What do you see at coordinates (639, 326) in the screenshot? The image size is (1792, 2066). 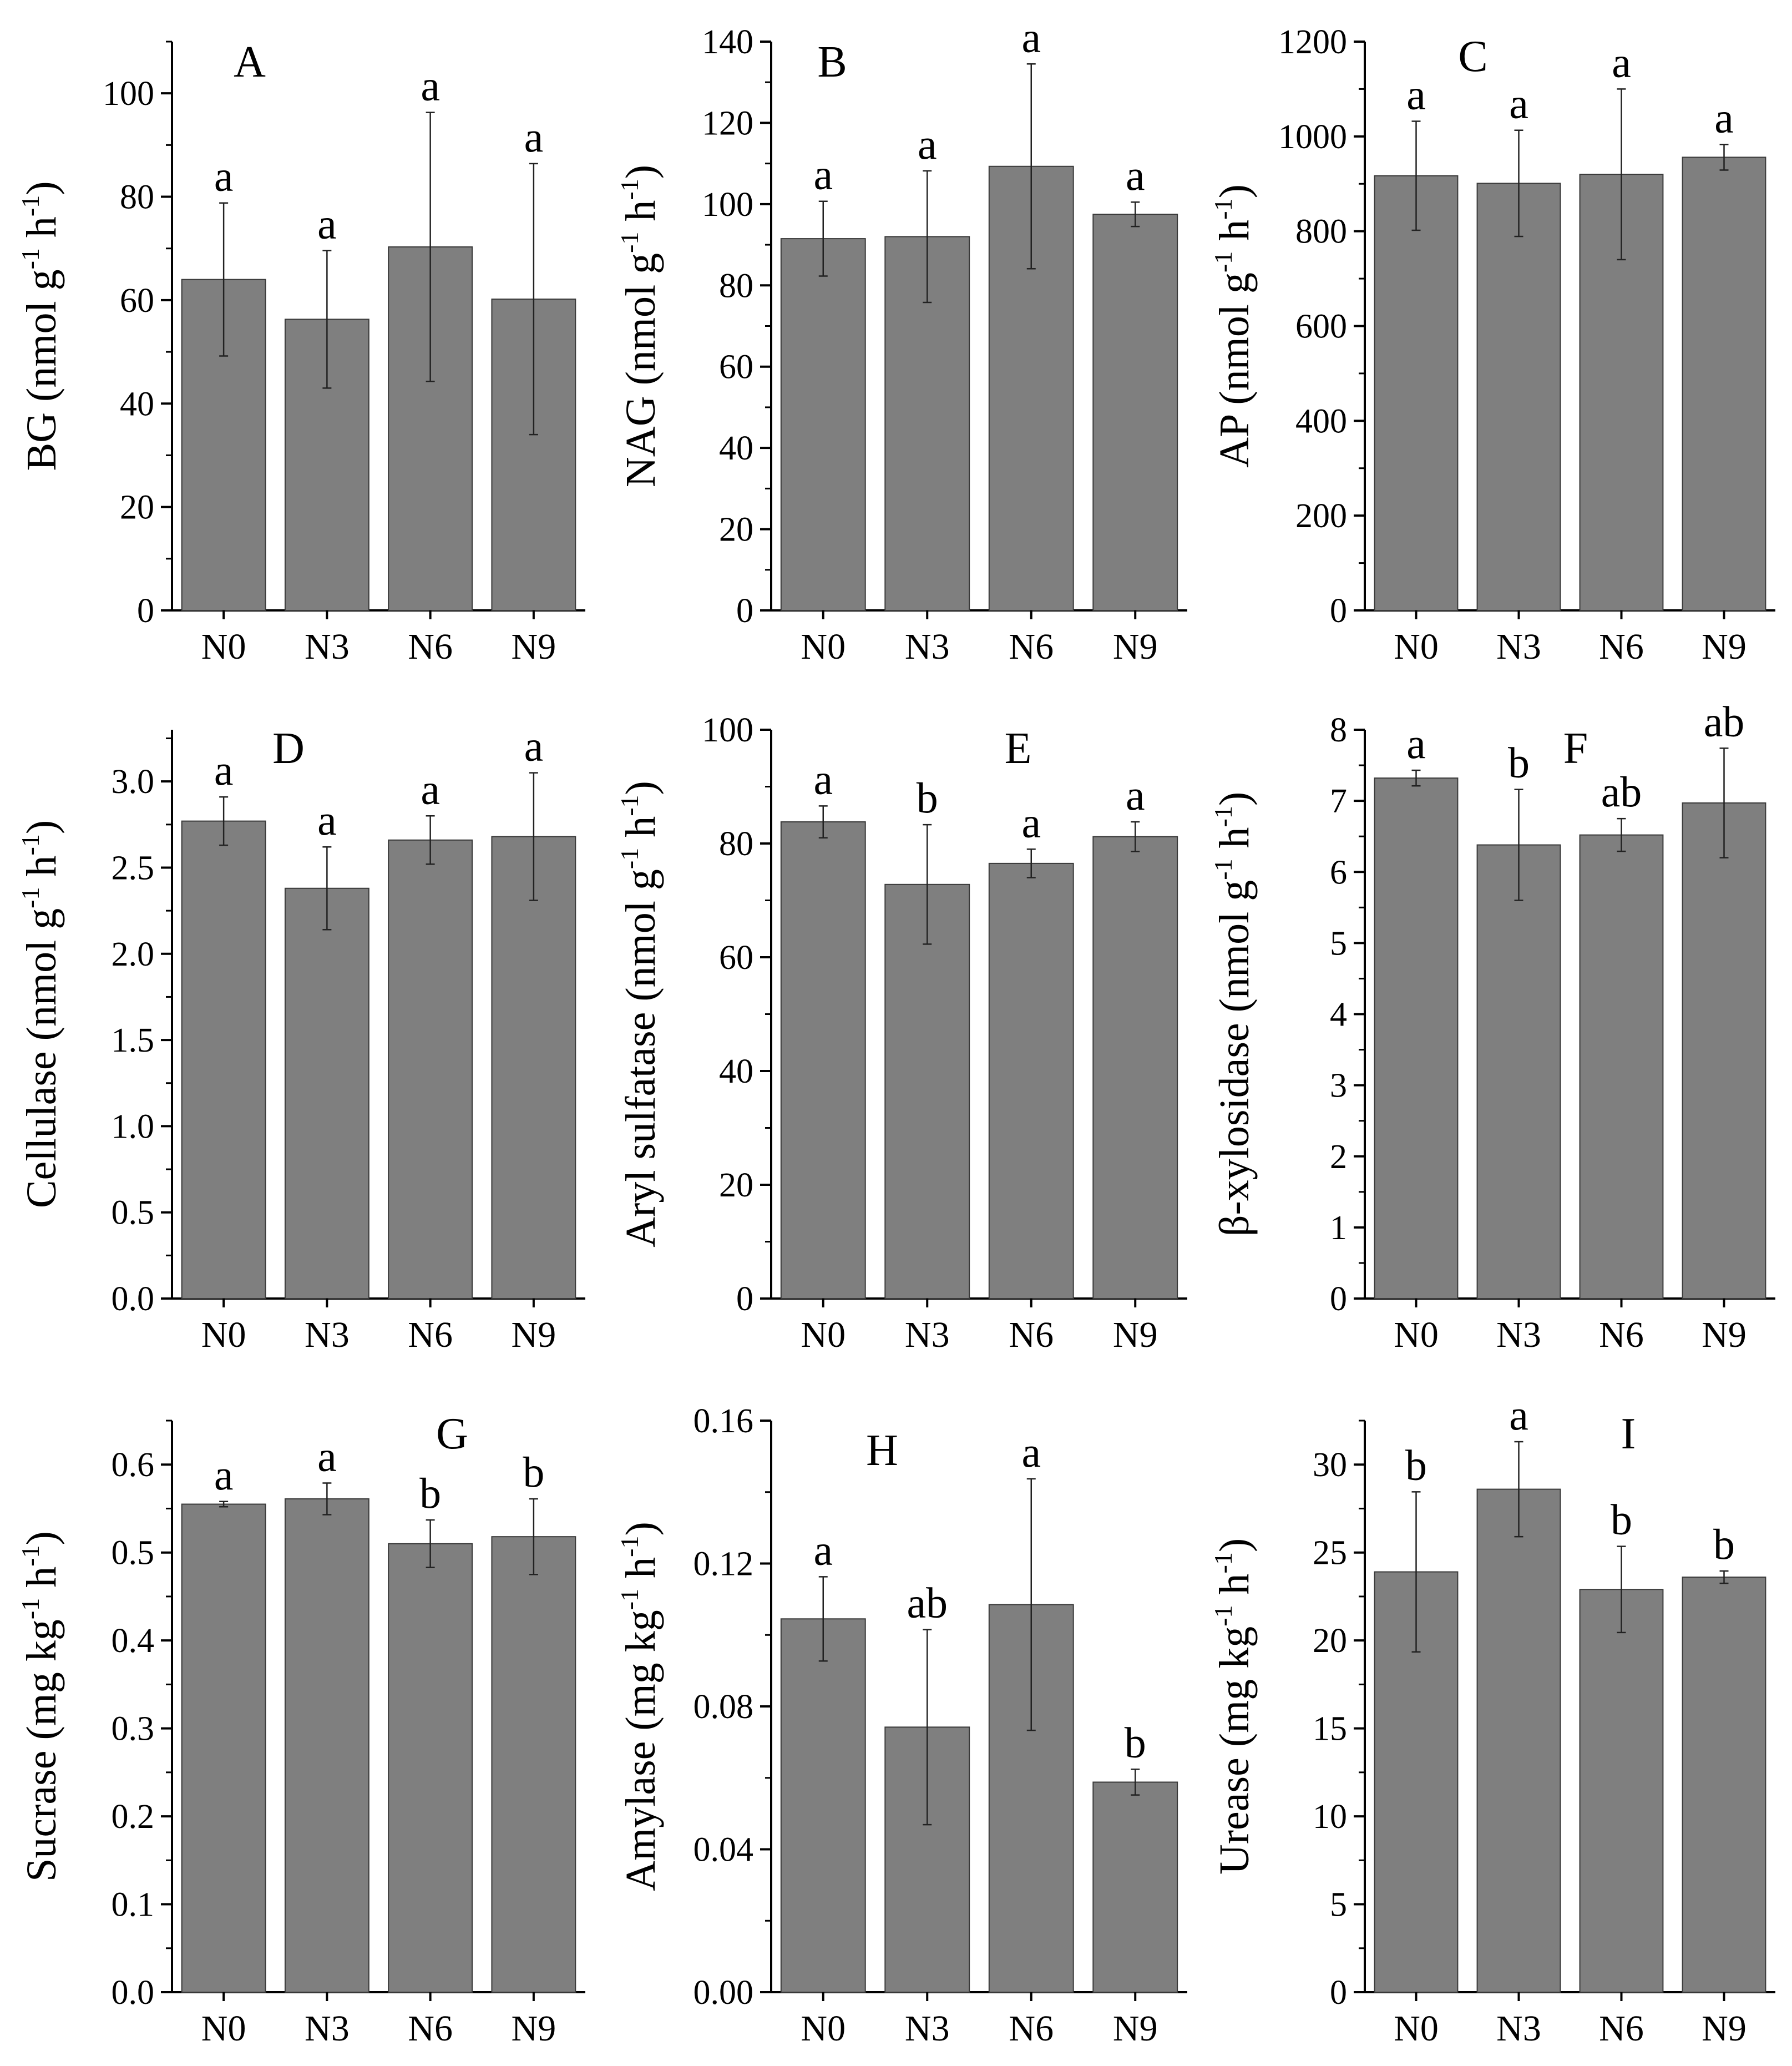 I see `y-axis-title: NAG (nmol g-1 h-1)` at bounding box center [639, 326].